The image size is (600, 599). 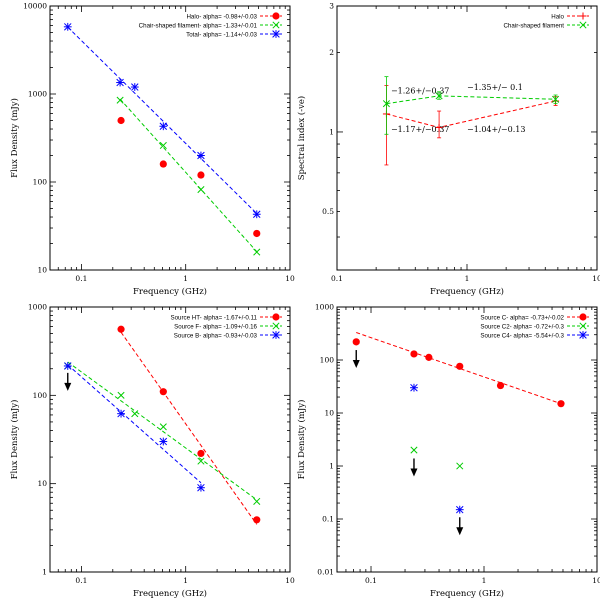 What do you see at coordinates (301, 138) in the screenshot?
I see `y-axis-label: Spectral index (-ve)` at bounding box center [301, 138].